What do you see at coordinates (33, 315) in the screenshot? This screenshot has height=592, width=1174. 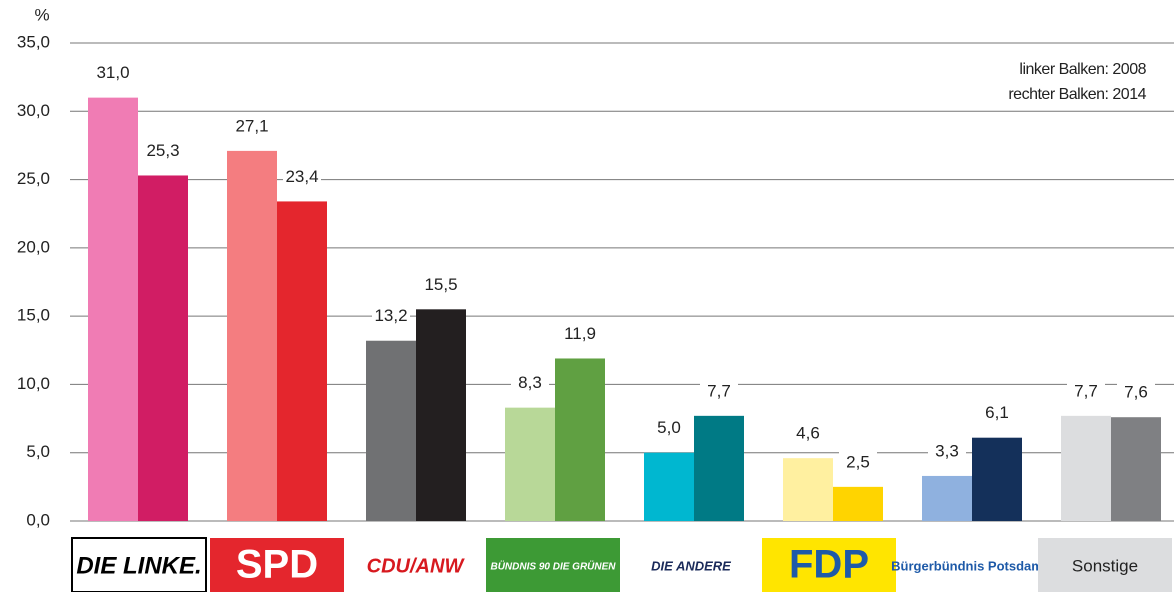 I see `y-tick-label: 15,0` at bounding box center [33, 315].